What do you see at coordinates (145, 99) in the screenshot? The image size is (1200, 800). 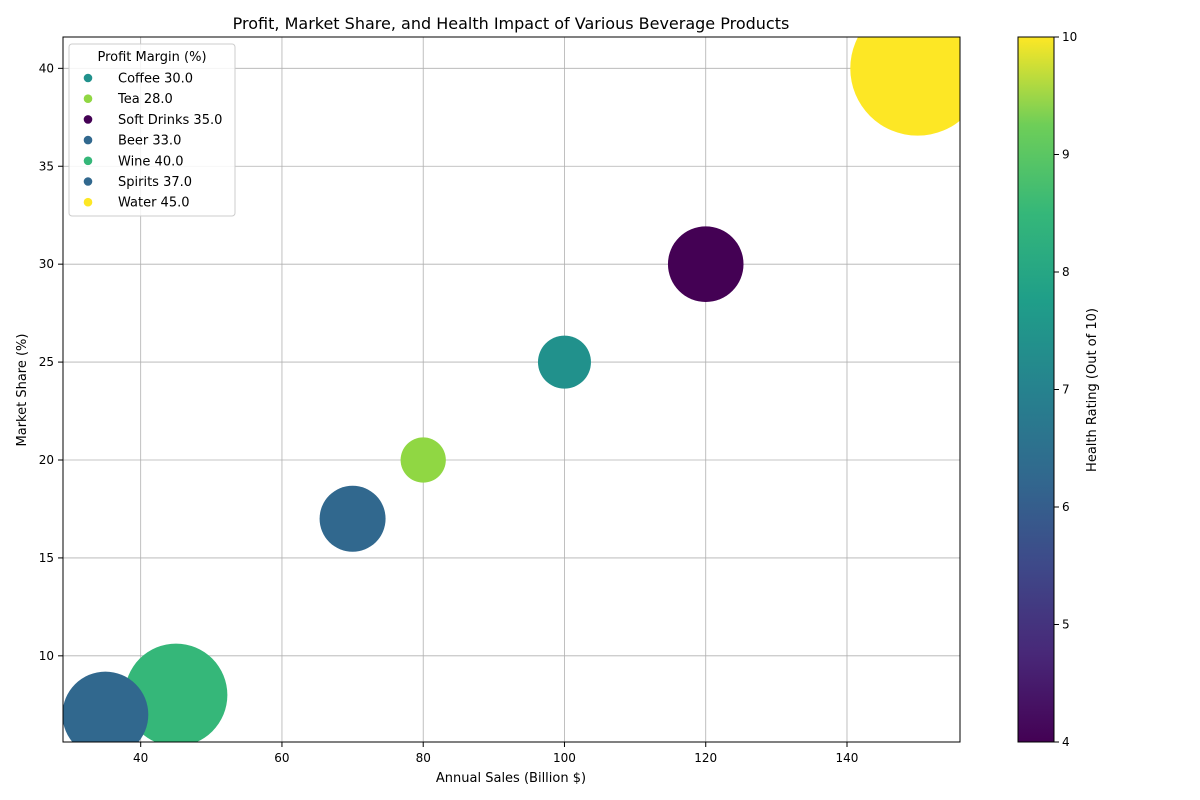 I see `legend-label: Tea 28.0` at bounding box center [145, 99].